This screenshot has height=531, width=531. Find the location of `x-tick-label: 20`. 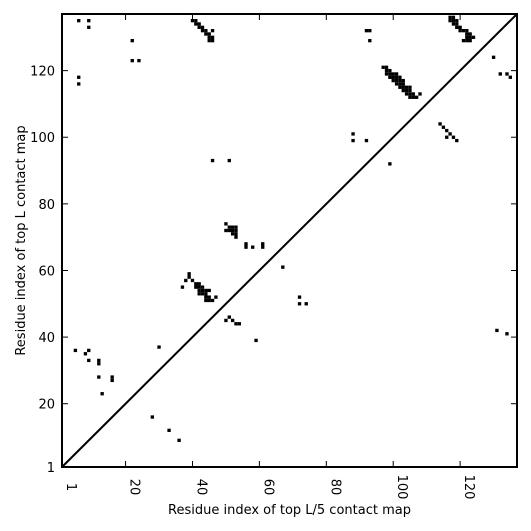

x-tick-label: 20 is located at coordinates (134, 487).